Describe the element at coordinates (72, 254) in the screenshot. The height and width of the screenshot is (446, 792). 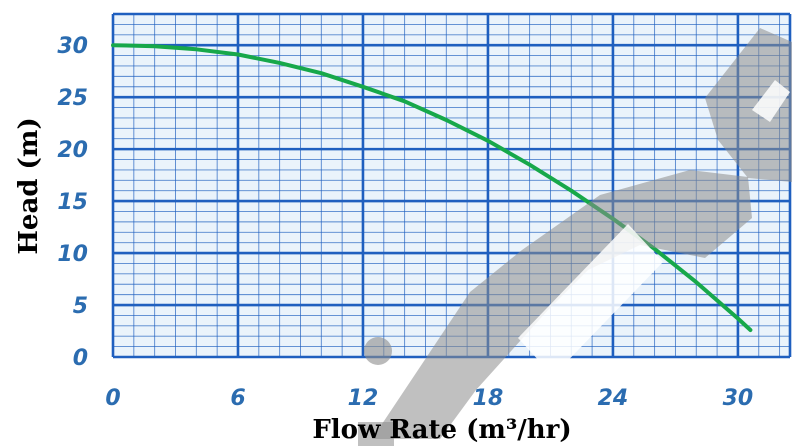
I see `y-tick-label: 10` at that location.